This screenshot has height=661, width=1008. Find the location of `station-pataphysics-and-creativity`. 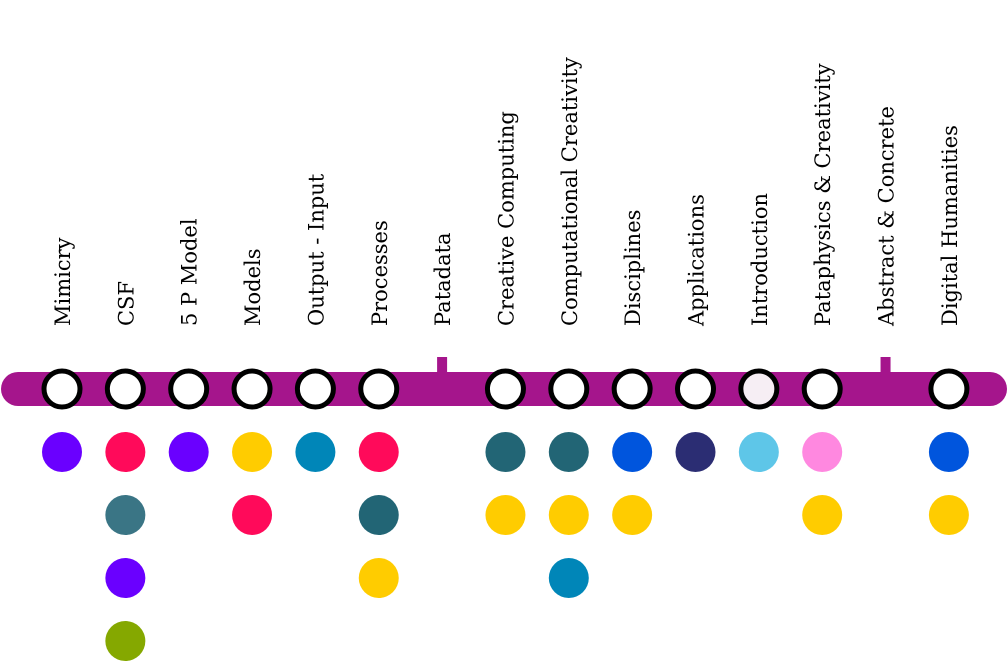

station-pataphysics-and-creativity is located at coordinates (822, 389).